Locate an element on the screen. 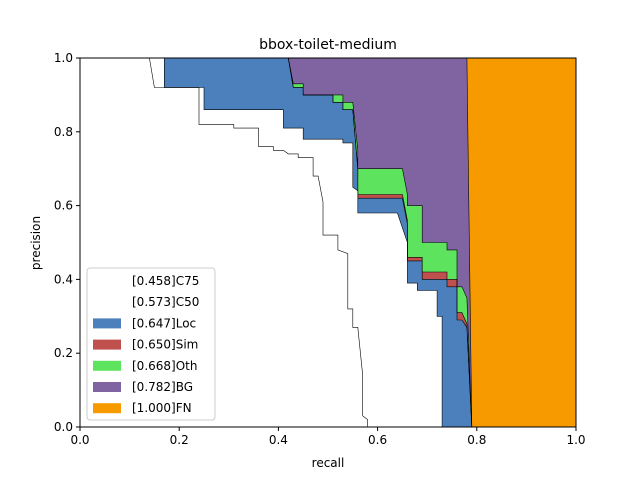  x-axis-label: recall is located at coordinates (328, 463).